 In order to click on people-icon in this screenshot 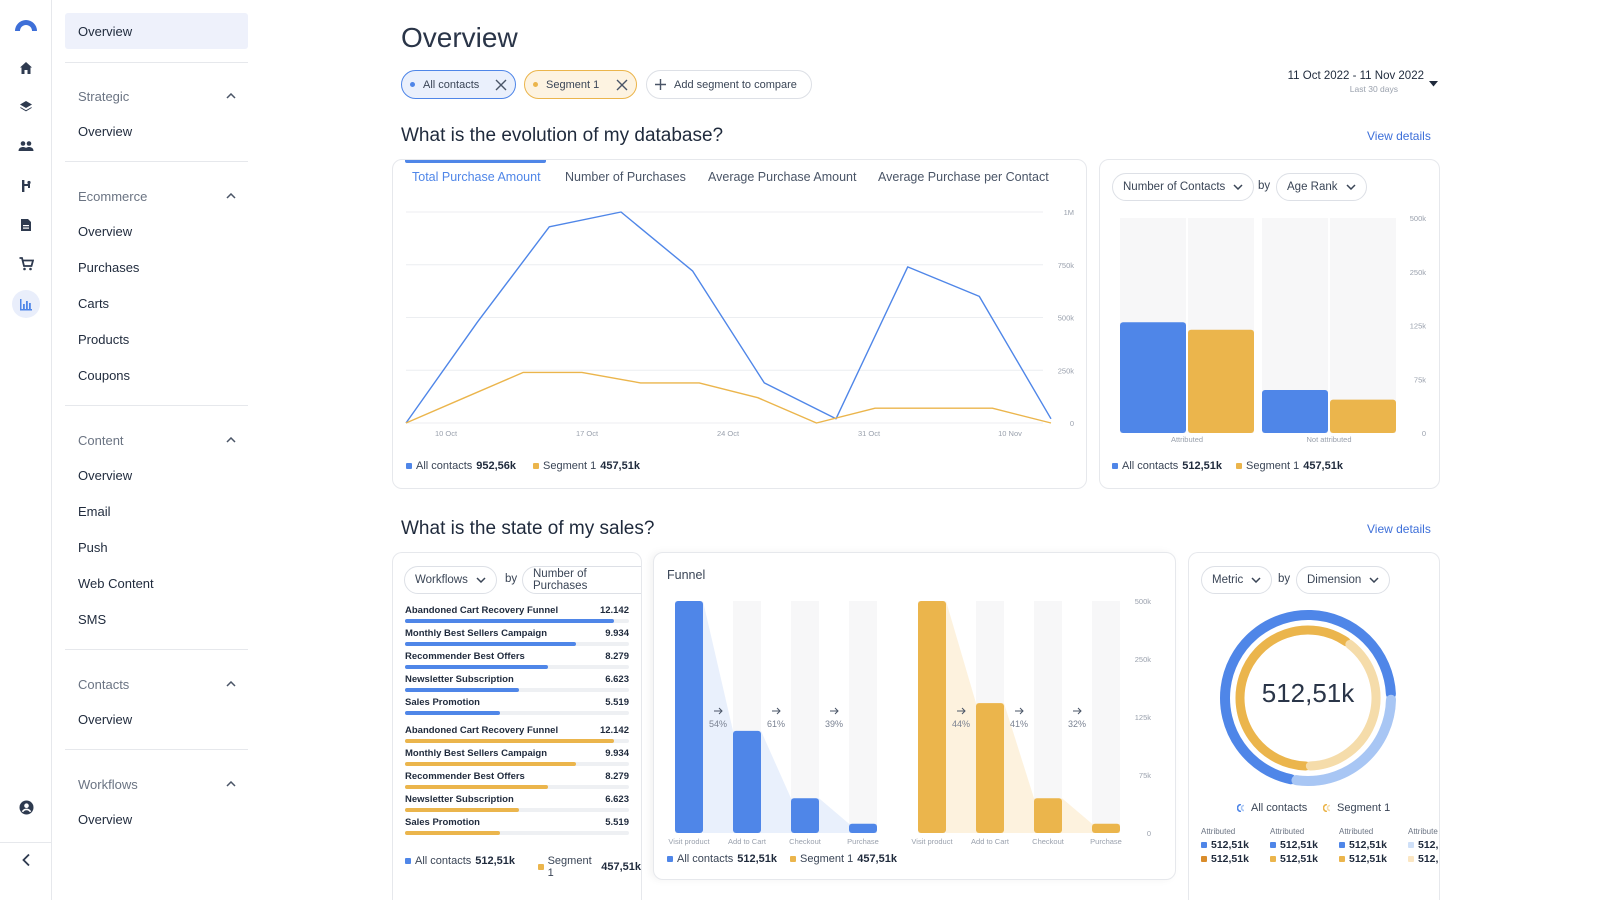, I will do `click(26, 146)`.